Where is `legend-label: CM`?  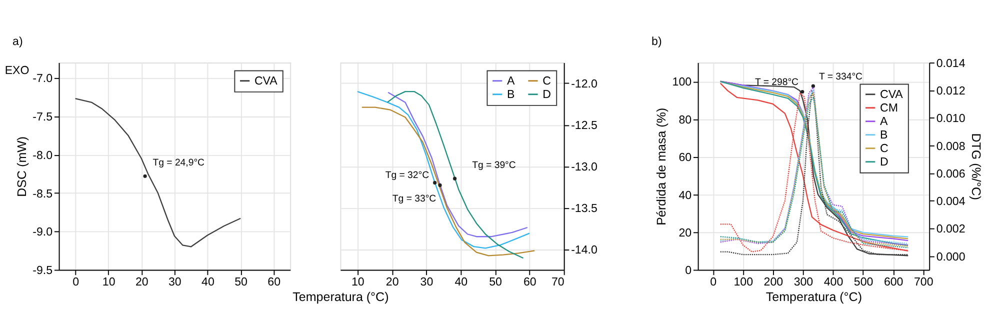
legend-label: CM is located at coordinates (889, 108).